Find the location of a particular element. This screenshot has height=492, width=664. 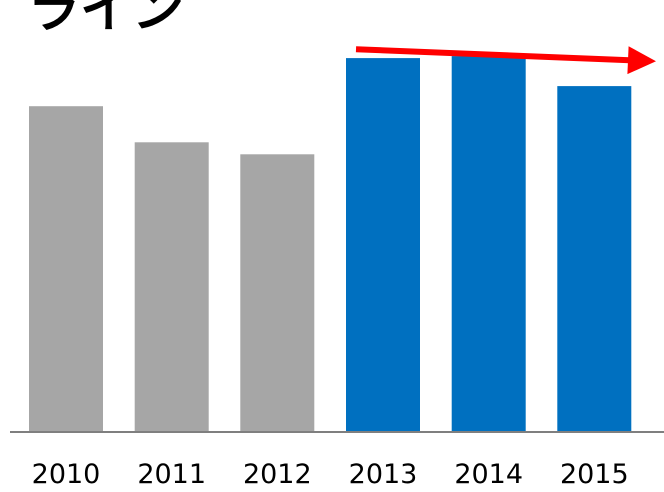

bar-2014 is located at coordinates (488, 243).